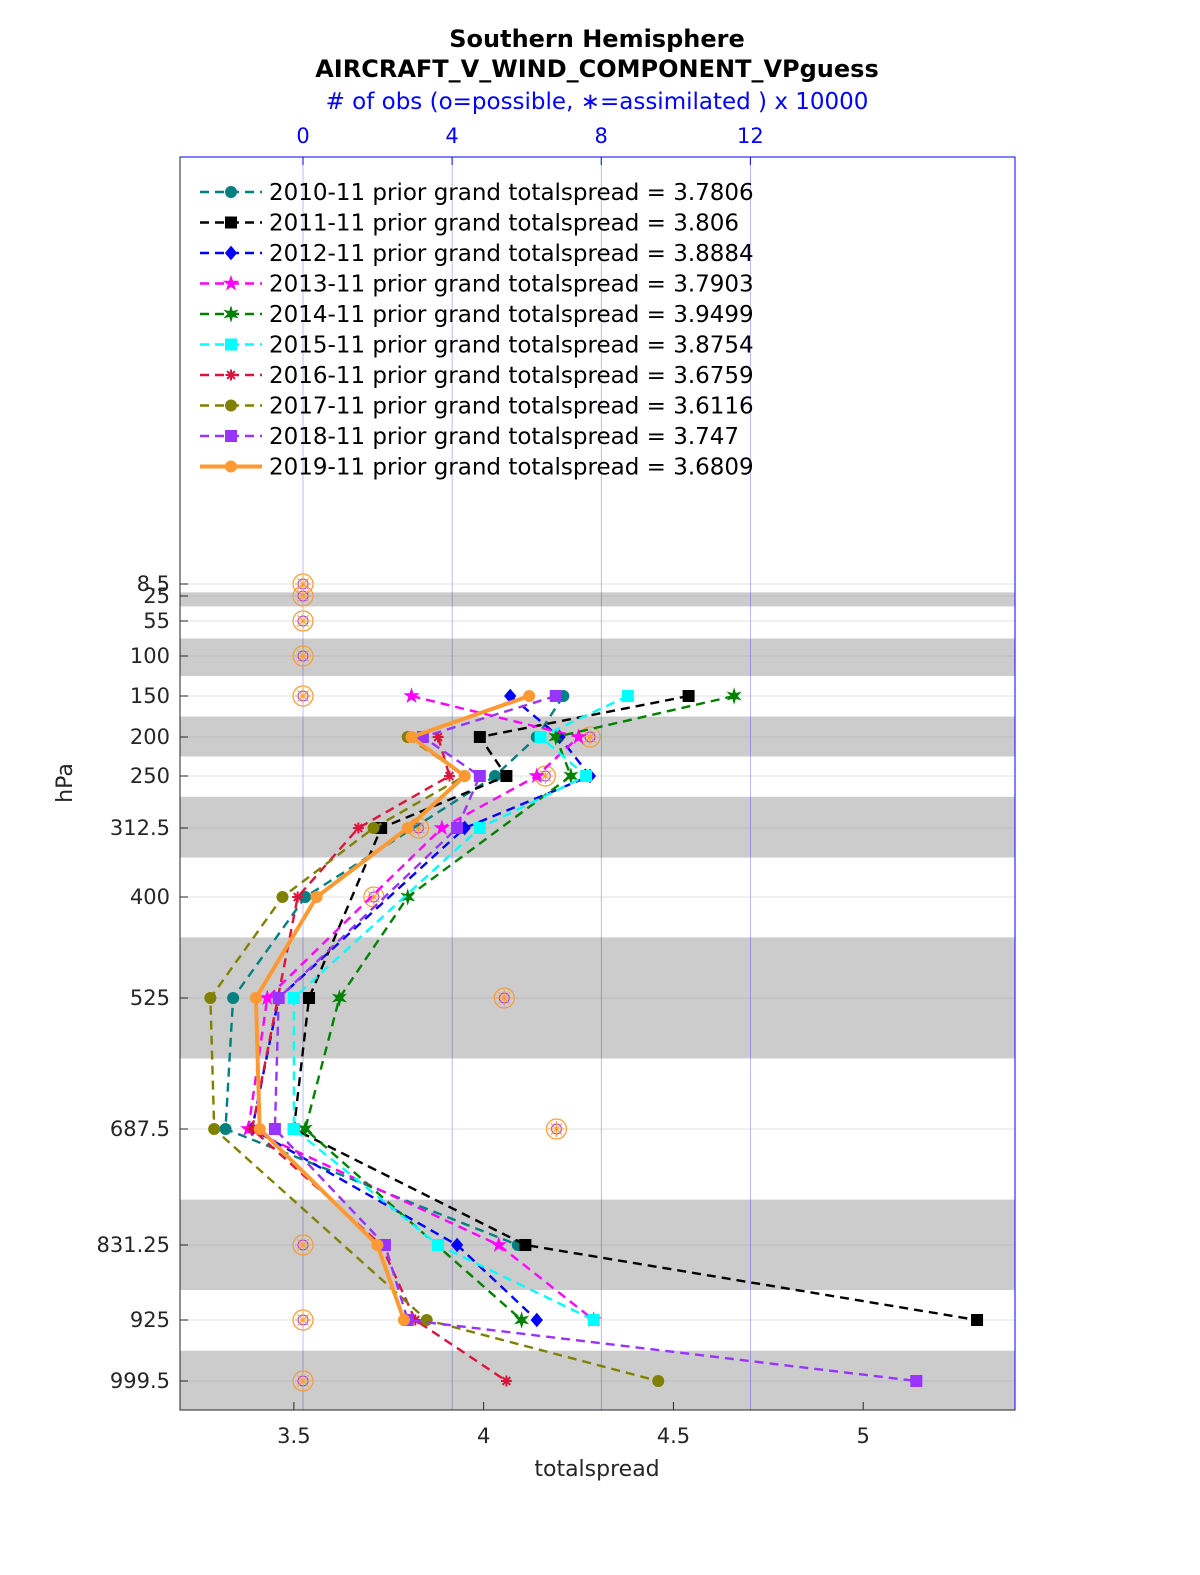  What do you see at coordinates (150, 696) in the screenshot?
I see `y-tick-label-4: 150` at bounding box center [150, 696].